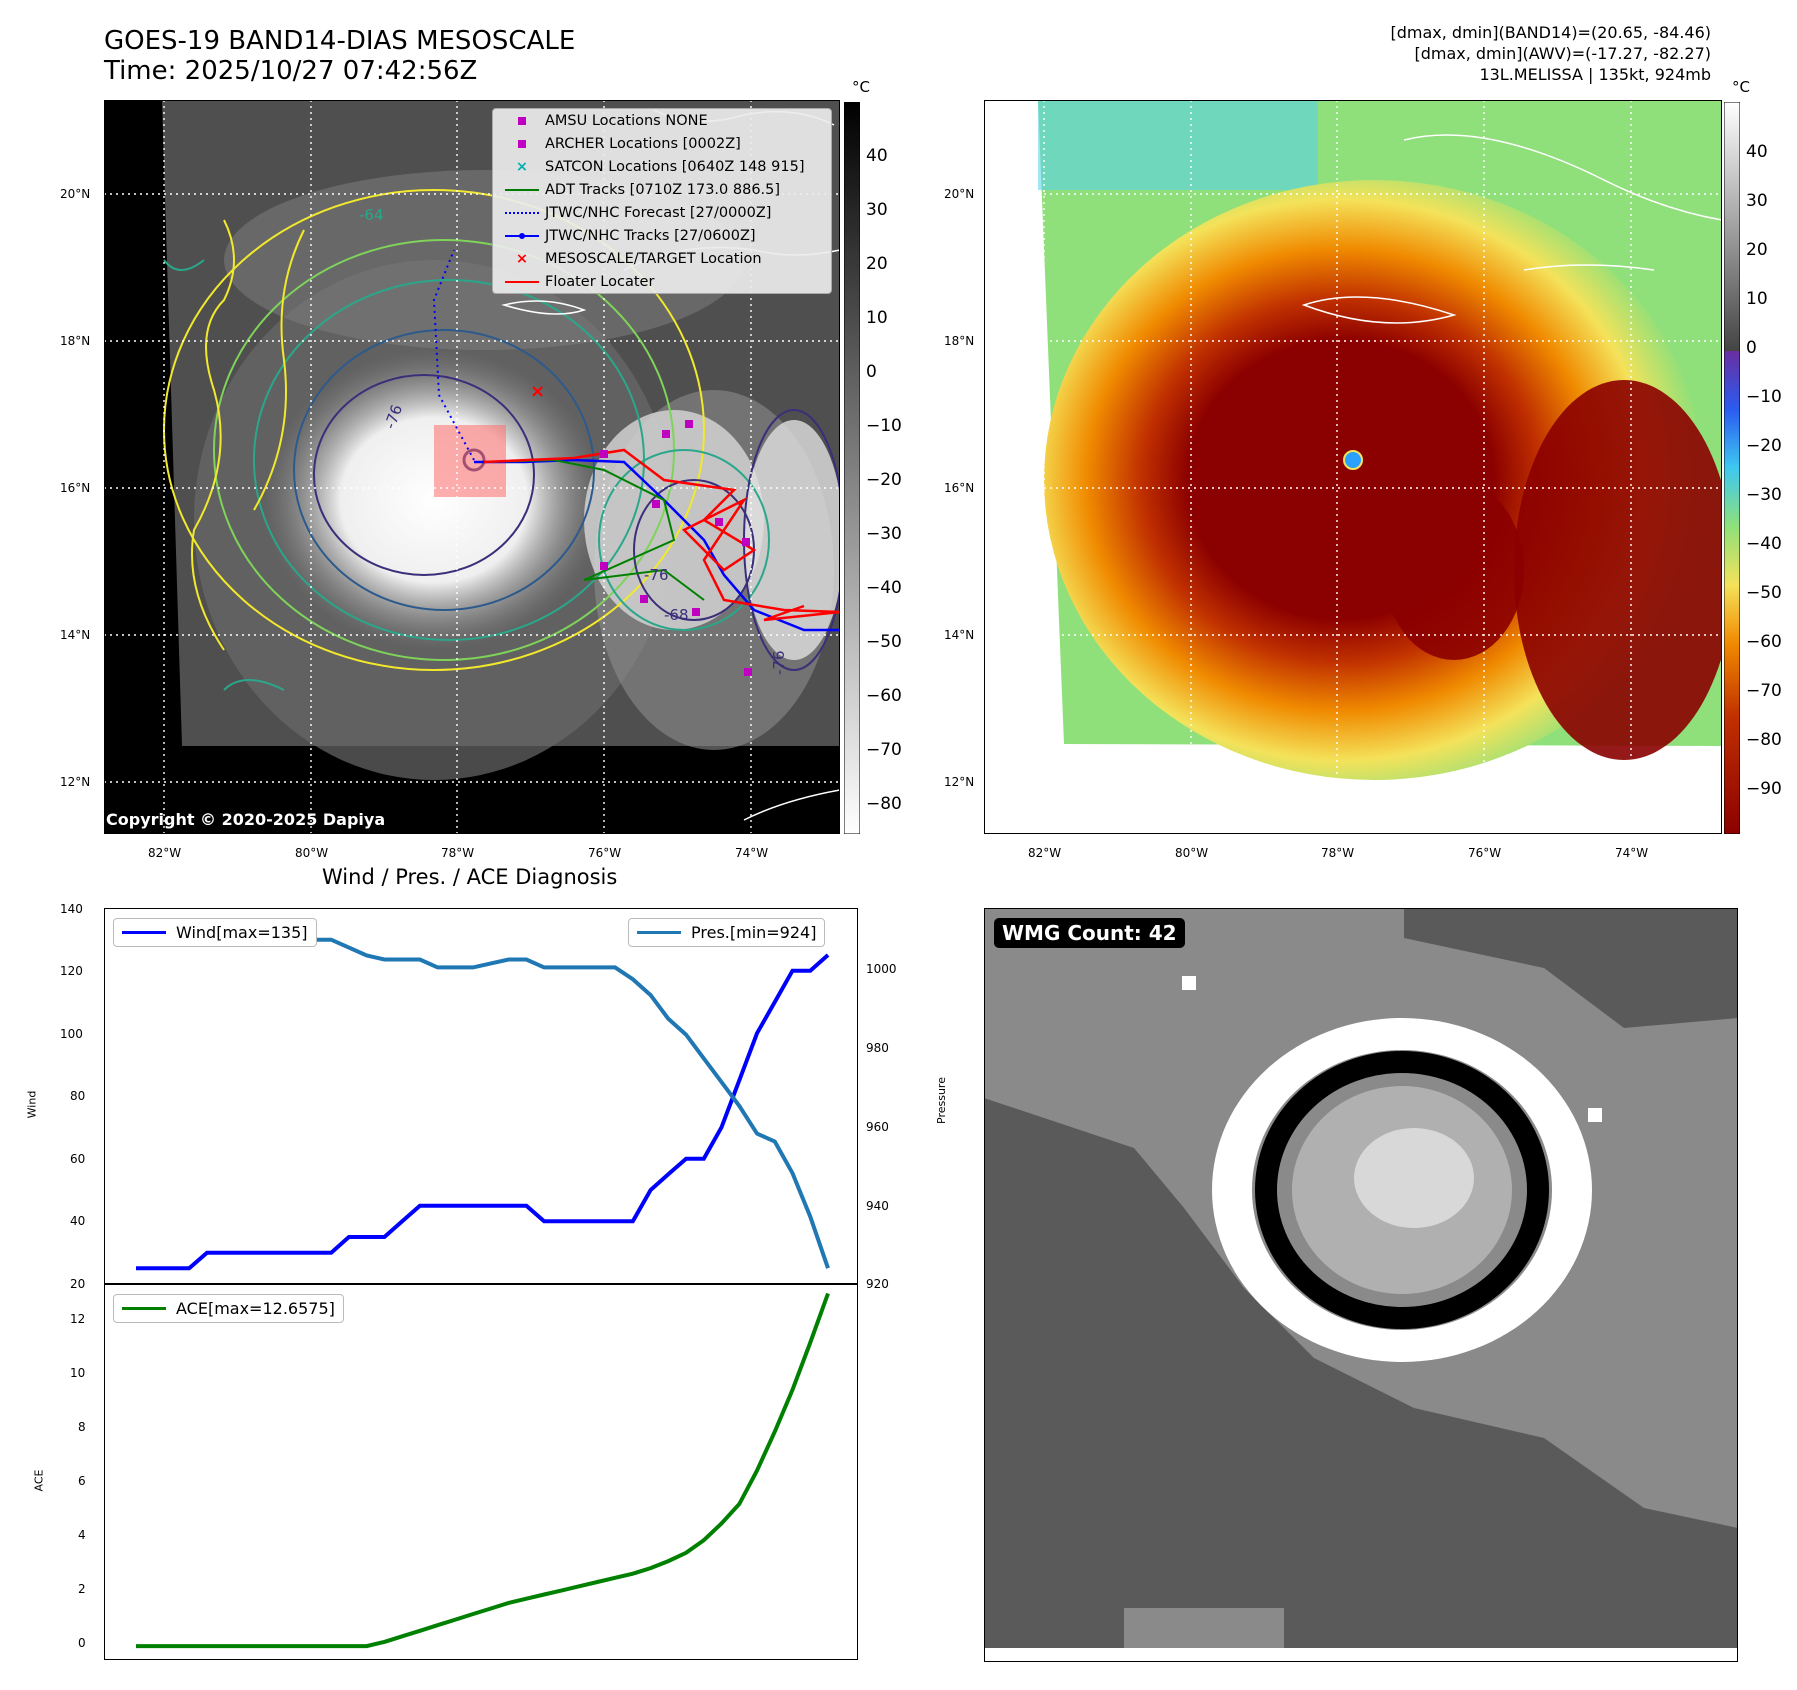  What do you see at coordinates (82, 1643) in the screenshot?
I see `y-tick: 0` at bounding box center [82, 1643].